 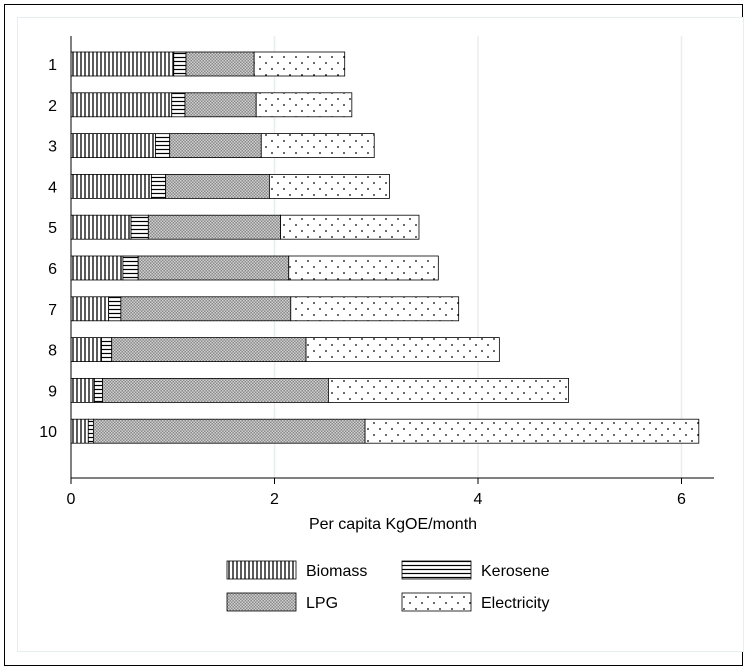 What do you see at coordinates (52, 187) in the screenshot?
I see `y-tick-label-4: 4` at bounding box center [52, 187].